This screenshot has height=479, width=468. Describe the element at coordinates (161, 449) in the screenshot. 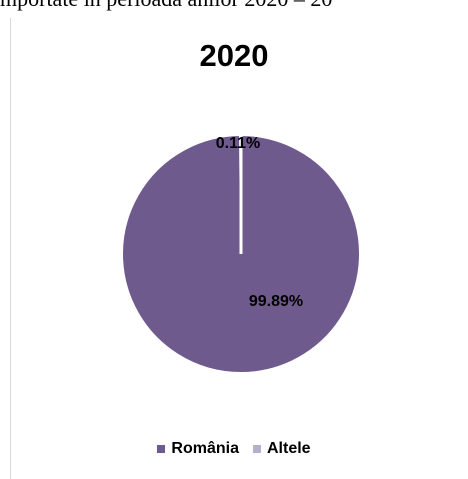

I see `legend-swatch-romania` at that location.